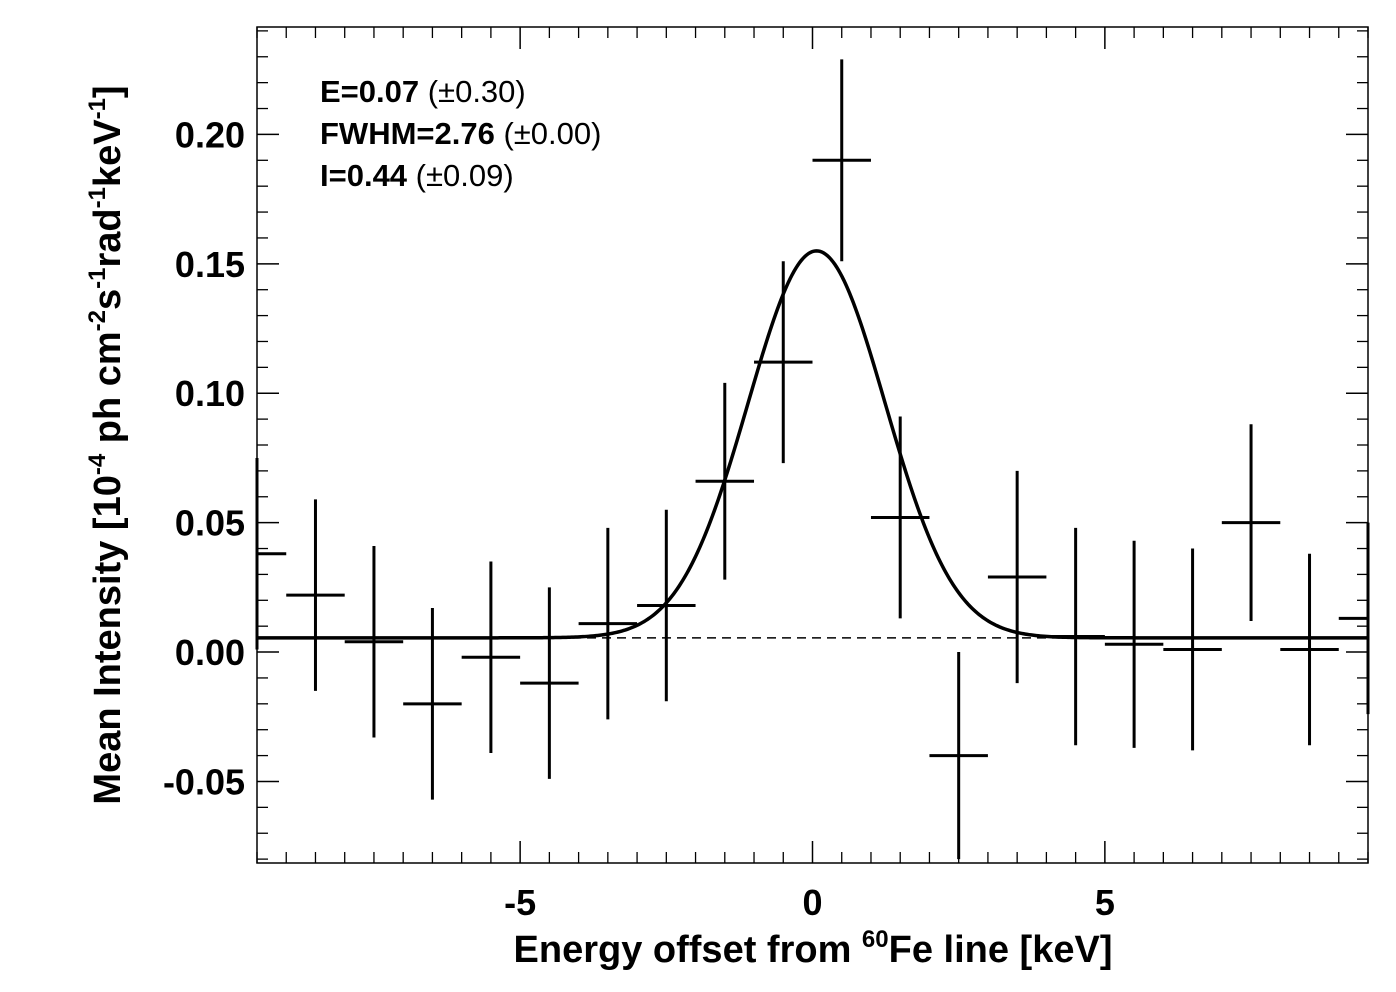 Image resolution: width=1396 pixels, height=992 pixels. I want to click on y-axis-title-text: Mean Intensity [10, so click(108, 639).